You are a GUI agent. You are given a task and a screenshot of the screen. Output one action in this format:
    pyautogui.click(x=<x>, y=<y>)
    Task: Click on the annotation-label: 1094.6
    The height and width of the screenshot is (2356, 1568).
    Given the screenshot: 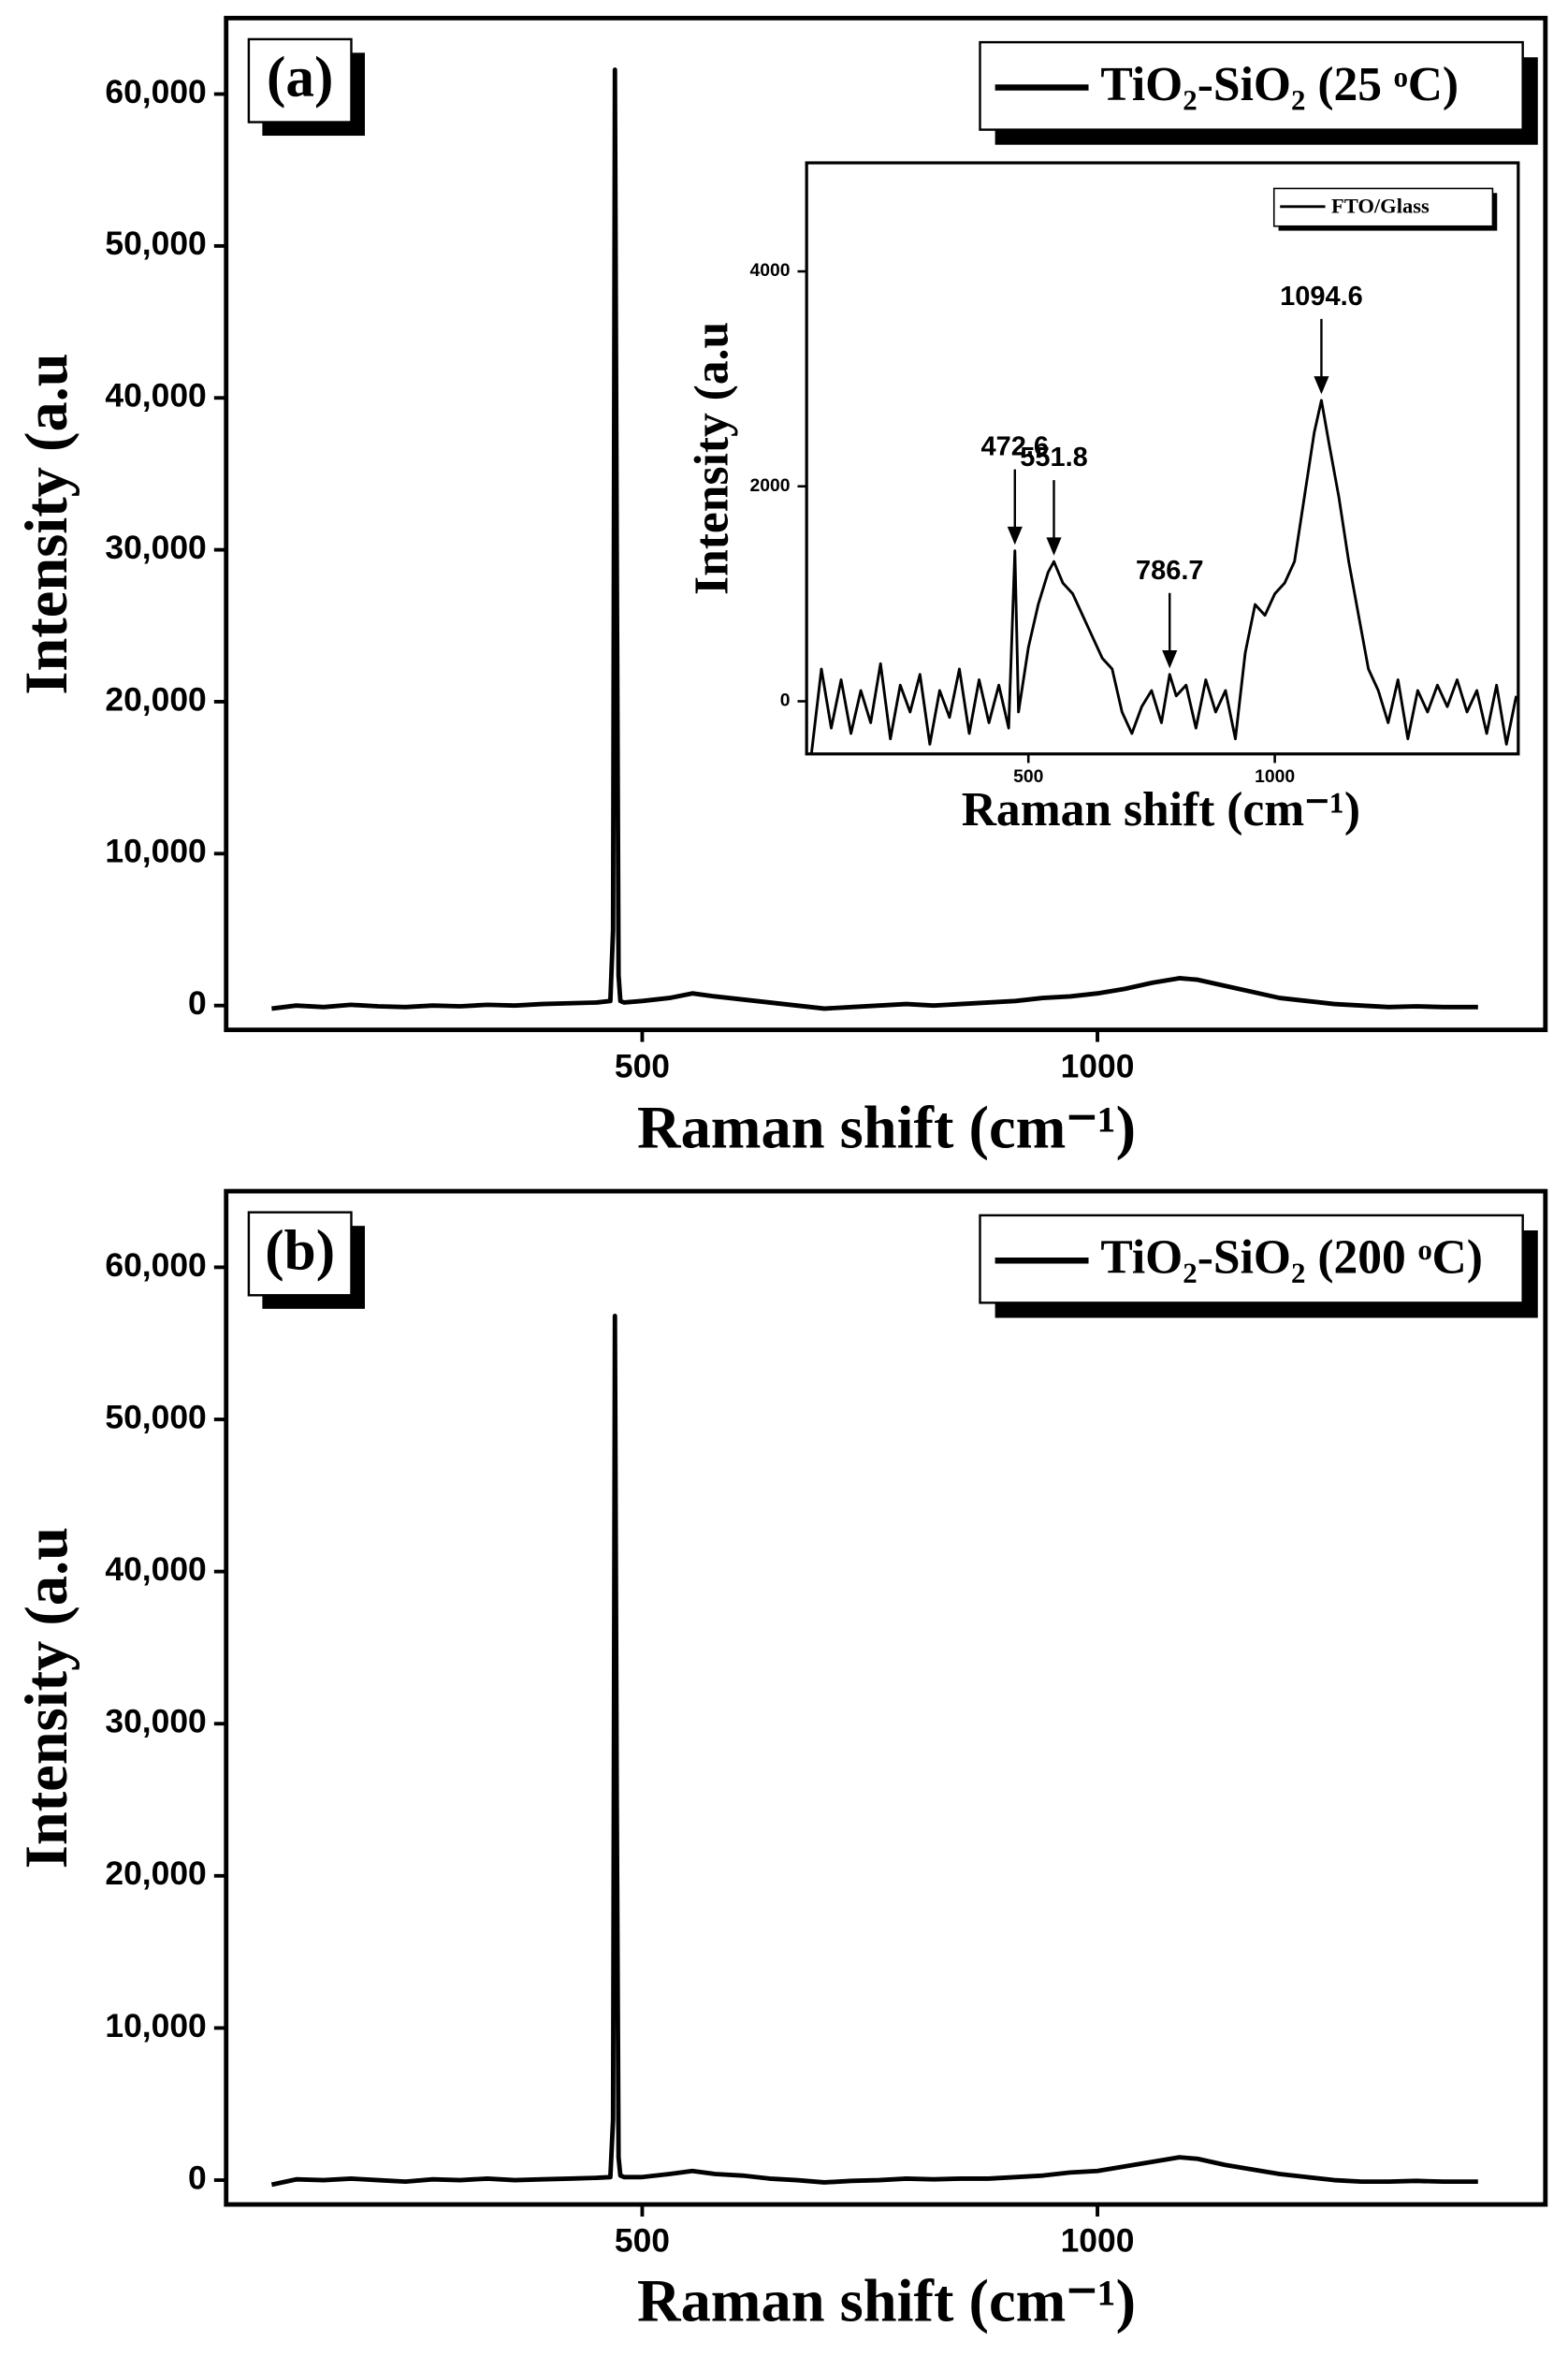 What is the action you would take?
    pyautogui.click(x=1322, y=297)
    